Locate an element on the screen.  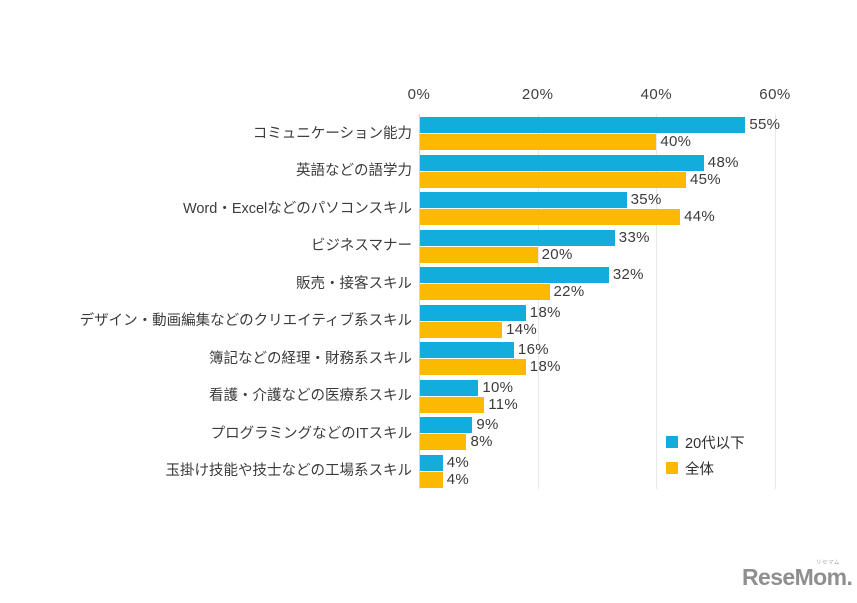
category-label: 英語などの語学力 is located at coordinates (354, 171).